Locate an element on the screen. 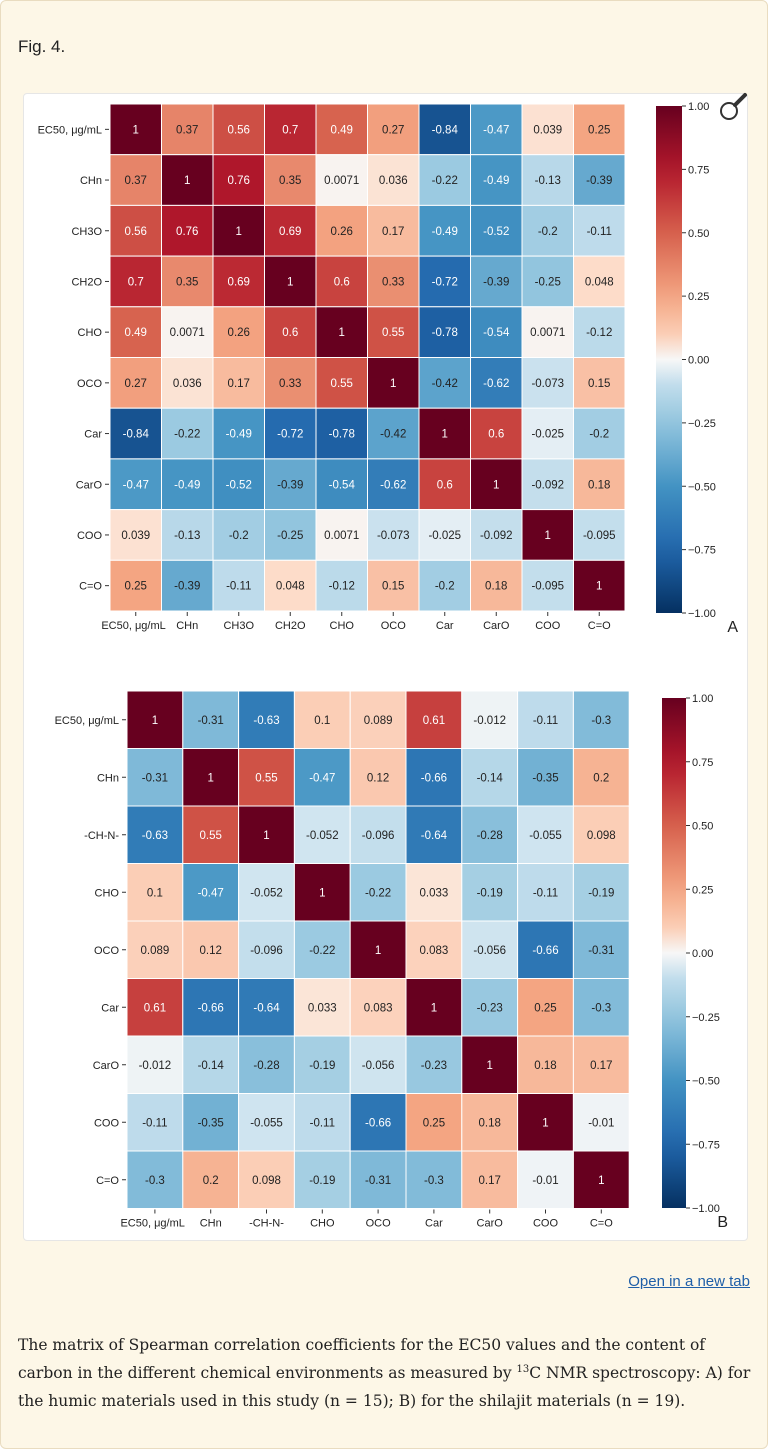 The image size is (768, 1449). heatmap-b-cell-label: -0.23 is located at coordinates (434, 1066).